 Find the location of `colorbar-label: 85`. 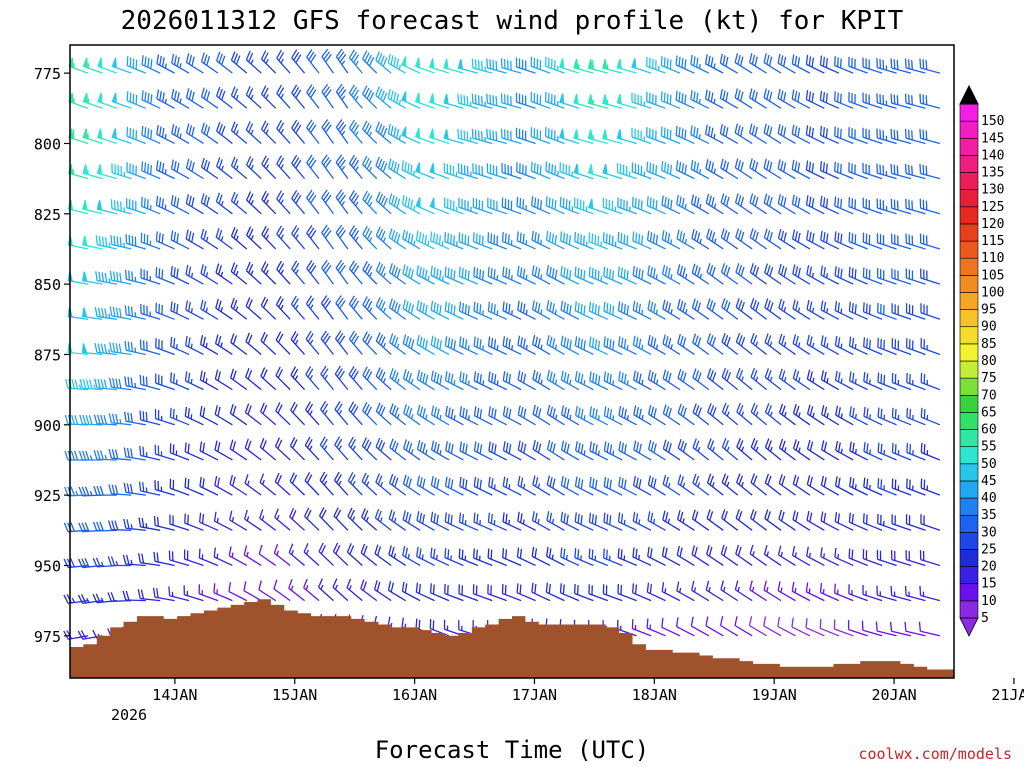

colorbar-label: 85 is located at coordinates (989, 344).